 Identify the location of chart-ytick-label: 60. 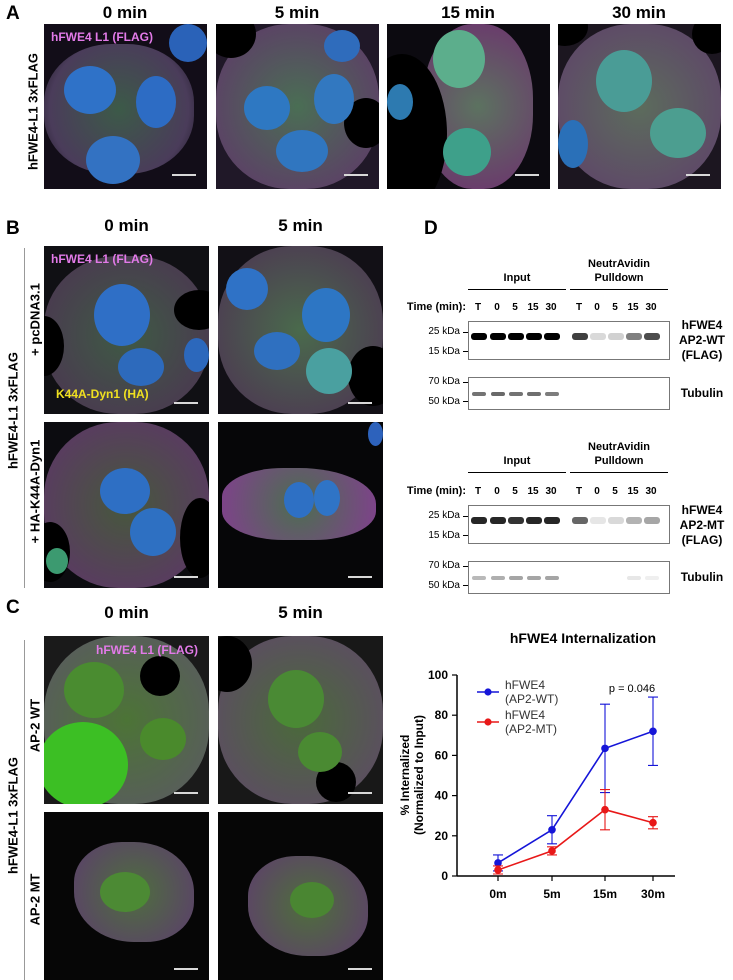
(442, 755).